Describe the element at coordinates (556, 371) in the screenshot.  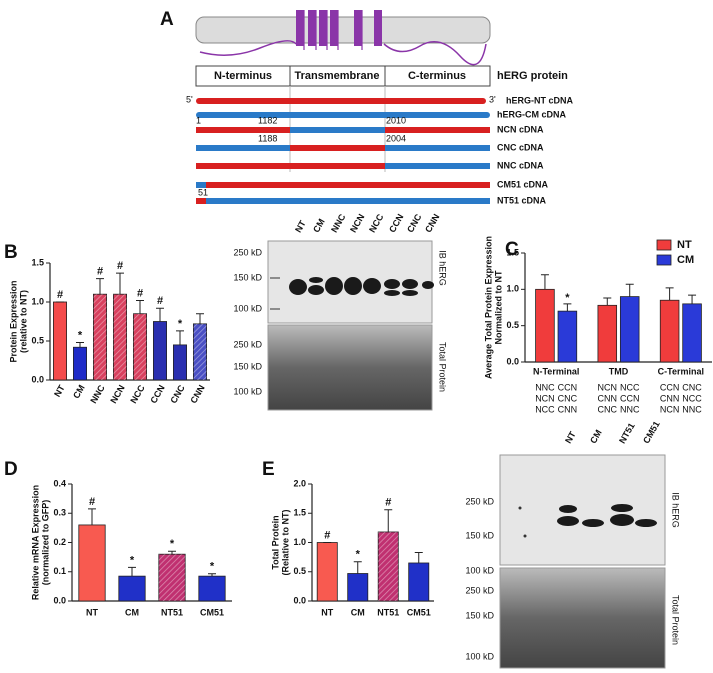
I see `x-tick-label: N-Terminal` at that location.